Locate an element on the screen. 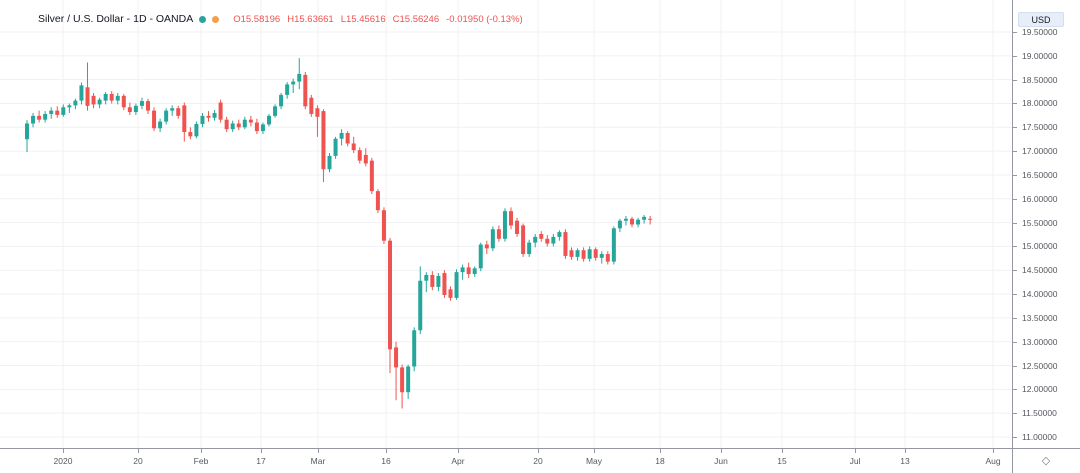  diamond-icon: ◇ is located at coordinates (1046, 461).